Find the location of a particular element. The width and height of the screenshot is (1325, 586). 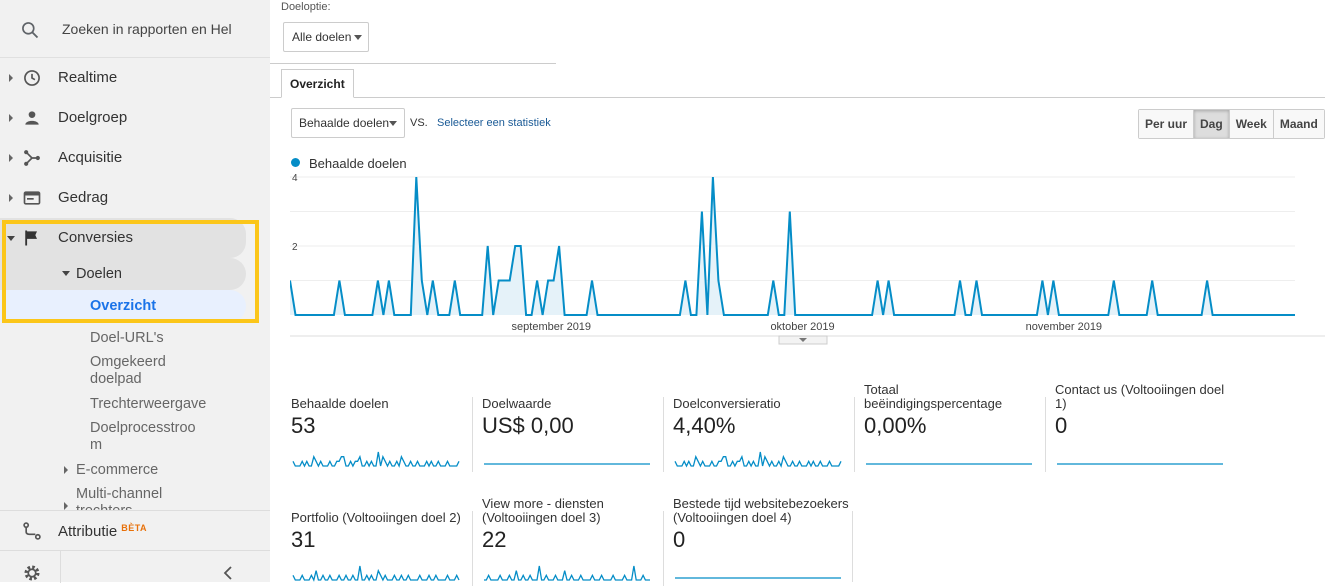

metric-title-text: Doelconversieratio is located at coordinates (727, 403).